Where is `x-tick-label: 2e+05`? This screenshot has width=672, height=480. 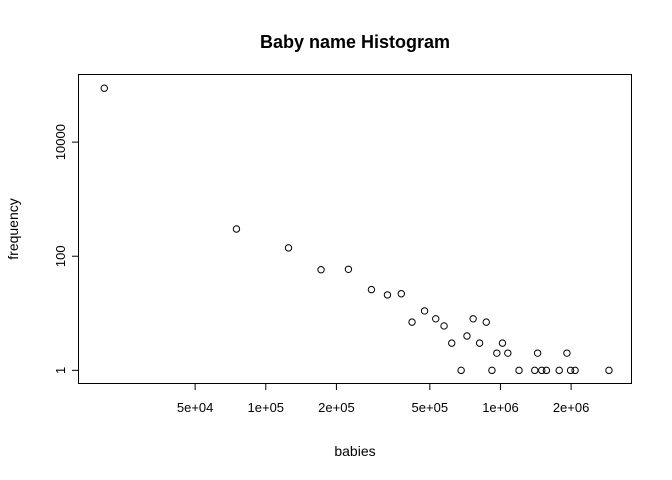 x-tick-label: 2e+05 is located at coordinates (336, 407).